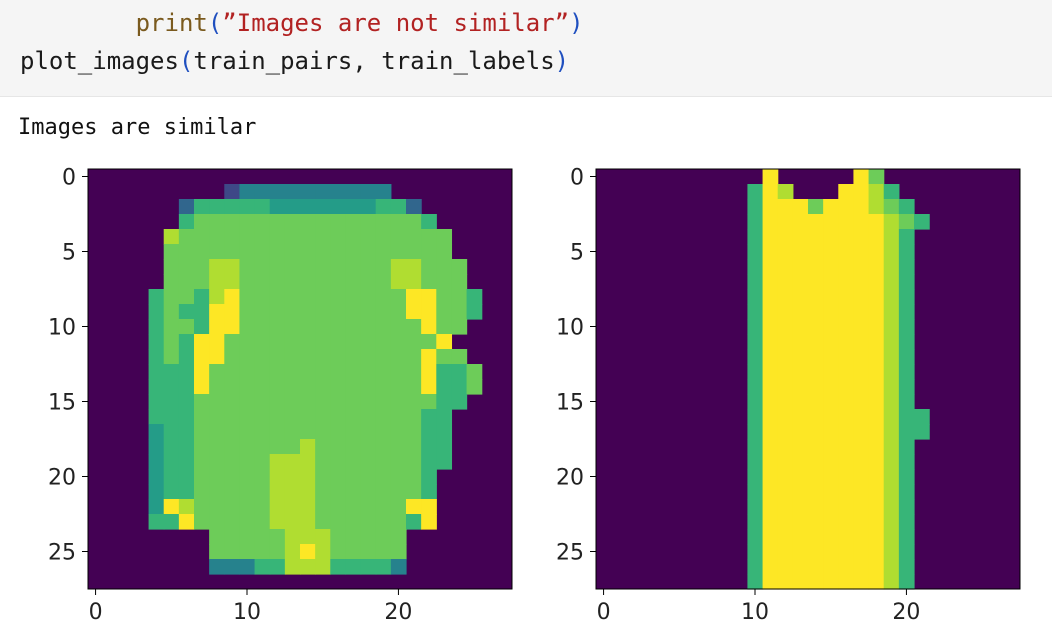 The width and height of the screenshot is (1052, 640). I want to click on y-tick-label: 0, so click(69, 178).